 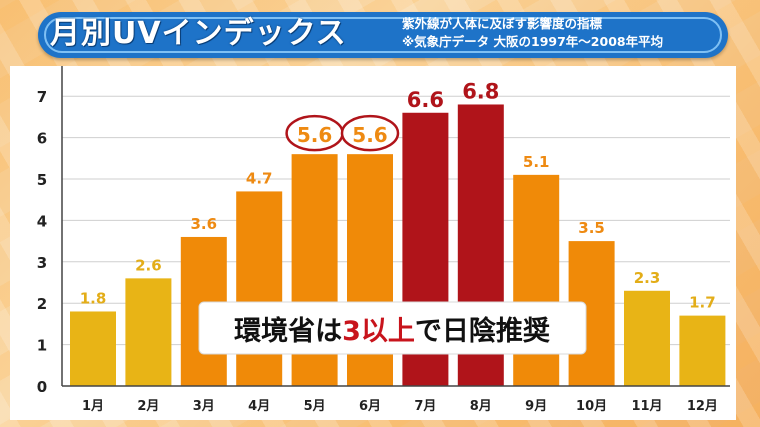 I want to click on bar-11月, so click(x=647, y=338).